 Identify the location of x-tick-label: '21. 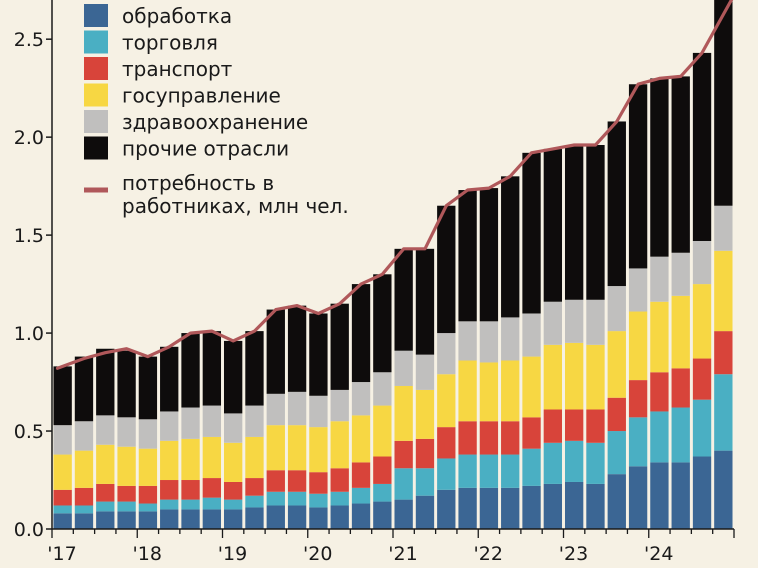
(402, 554).